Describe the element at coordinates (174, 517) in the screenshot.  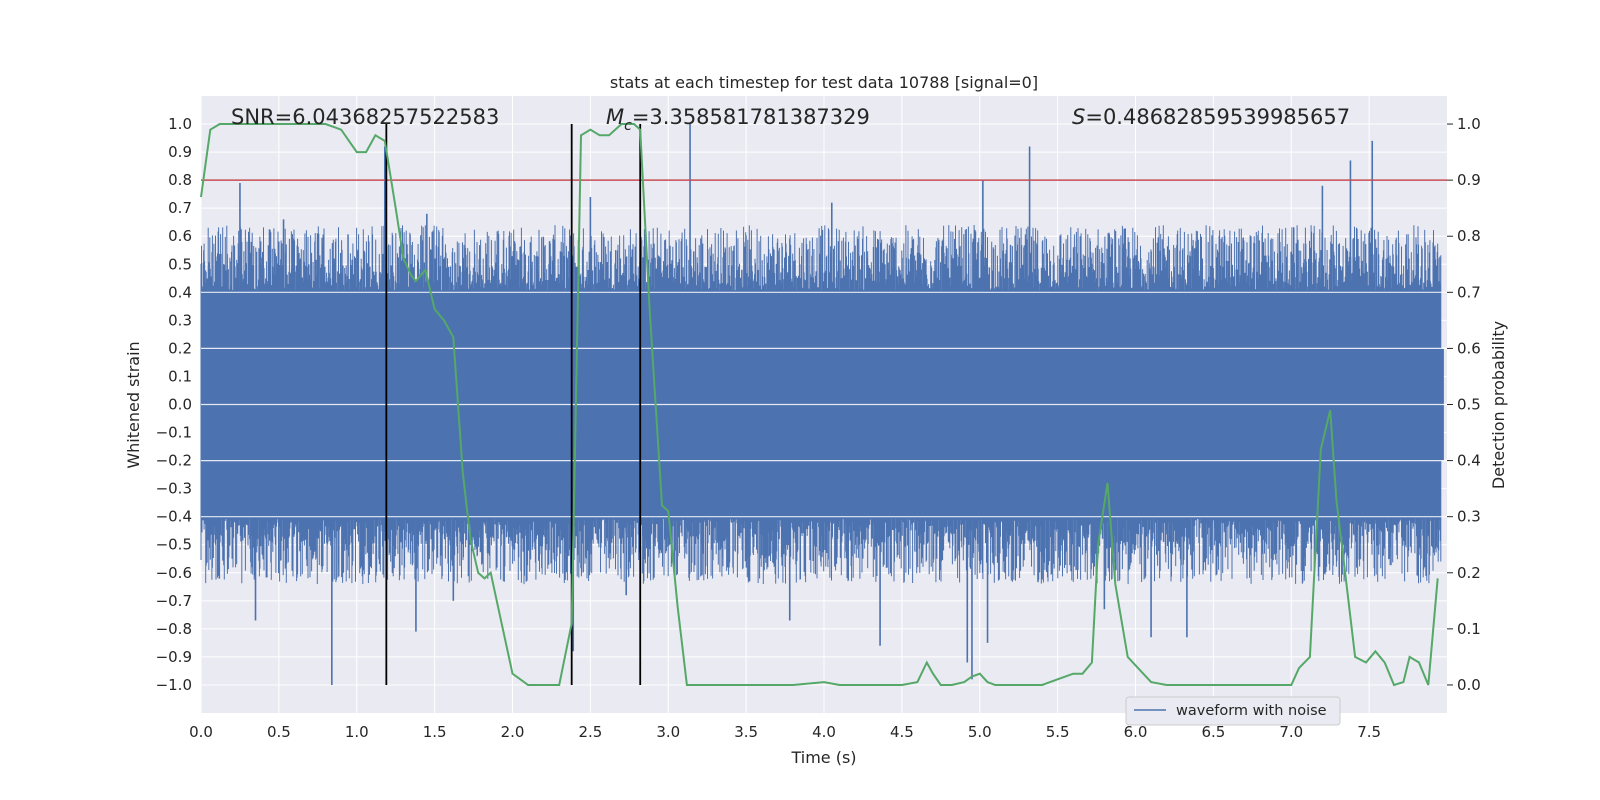
I see `y-tick-label: −0.4` at that location.